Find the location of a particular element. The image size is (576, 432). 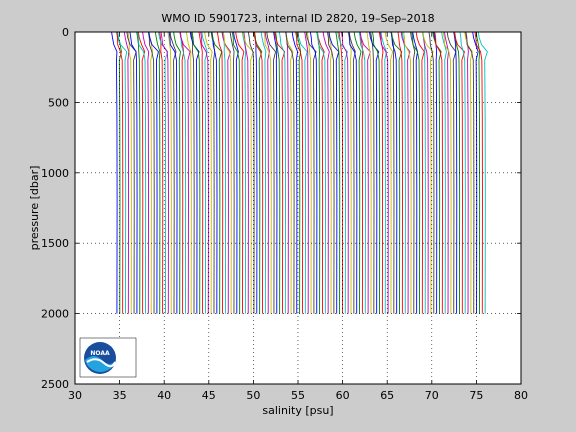

y-tick-label: 500 is located at coordinates (58, 102).